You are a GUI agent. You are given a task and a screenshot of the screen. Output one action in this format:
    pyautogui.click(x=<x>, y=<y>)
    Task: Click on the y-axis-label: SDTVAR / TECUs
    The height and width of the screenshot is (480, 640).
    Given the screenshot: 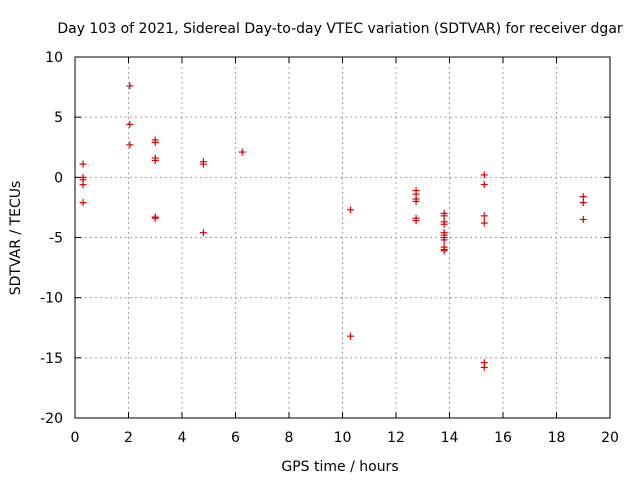 What is the action you would take?
    pyautogui.click(x=16, y=238)
    